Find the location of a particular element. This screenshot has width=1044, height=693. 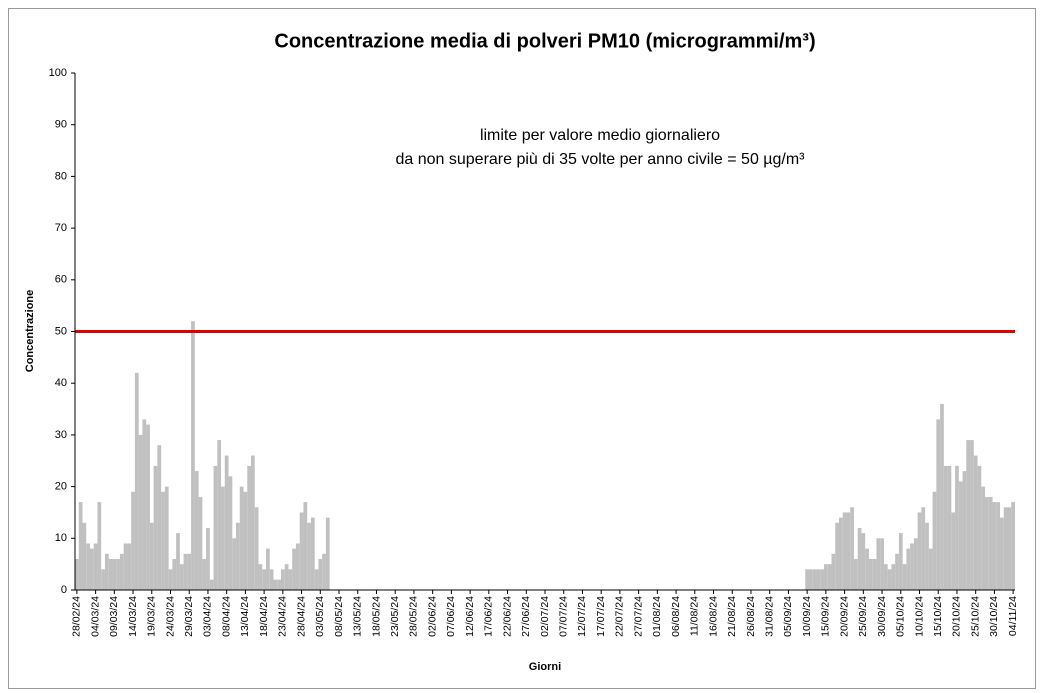

x-tick-label: 30/09/24 is located at coordinates (882, 616).